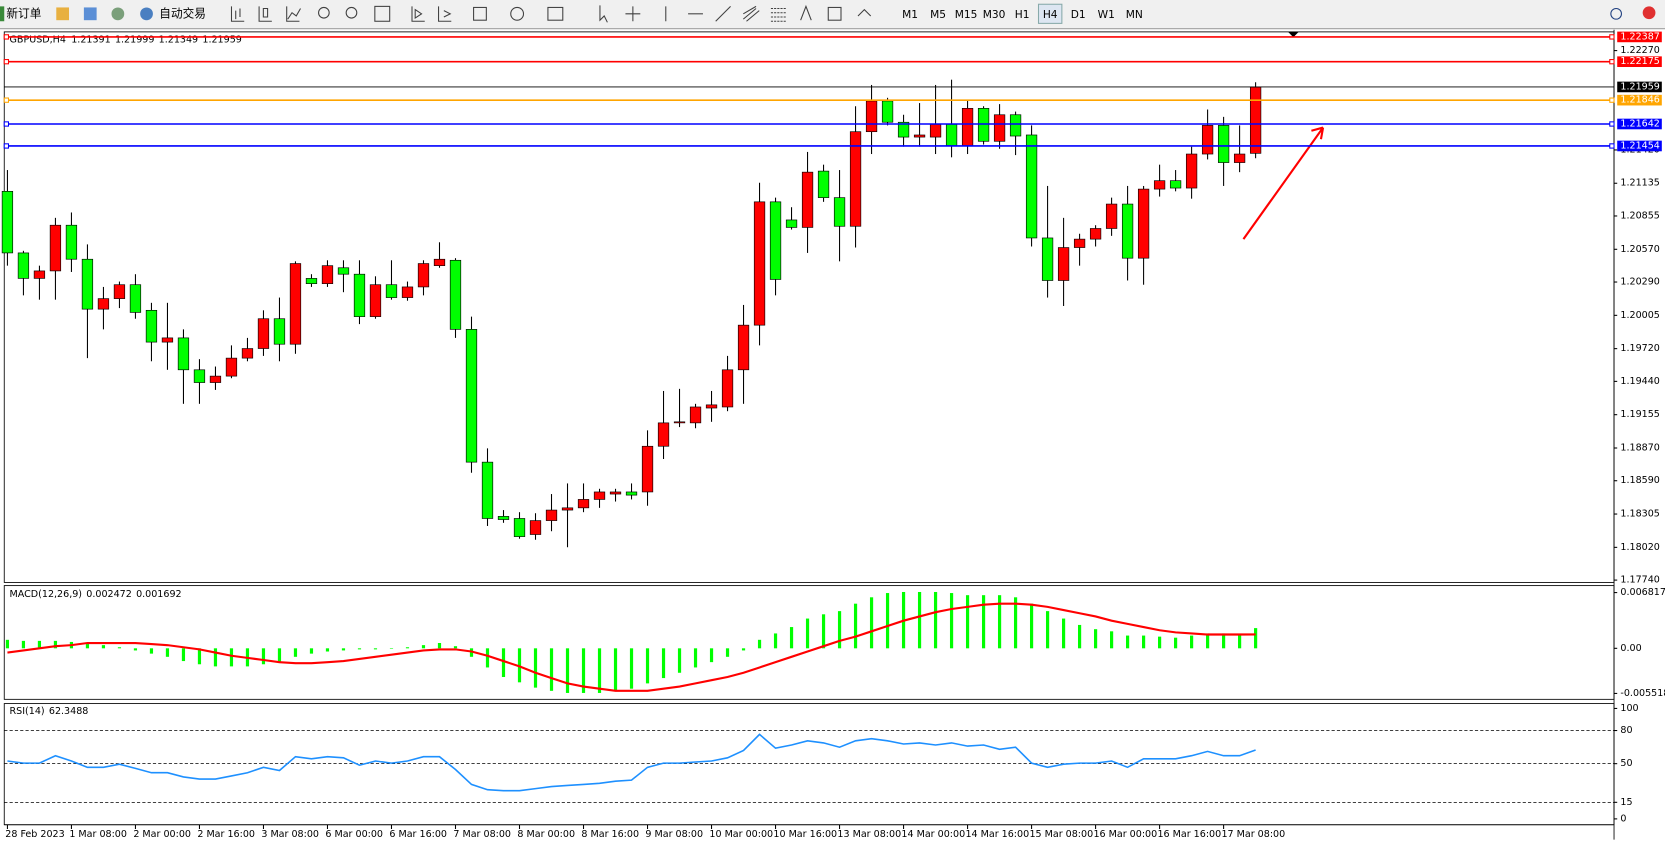  I want to click on new-order-label: 新订单, so click(23, 13).